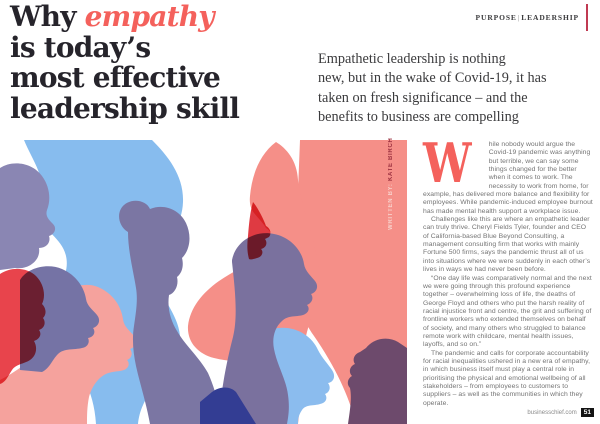 Image resolution: width=600 pixels, height=424 pixels. What do you see at coordinates (587, 412) in the screenshot?
I see `page-number-badge: 51` at bounding box center [587, 412].